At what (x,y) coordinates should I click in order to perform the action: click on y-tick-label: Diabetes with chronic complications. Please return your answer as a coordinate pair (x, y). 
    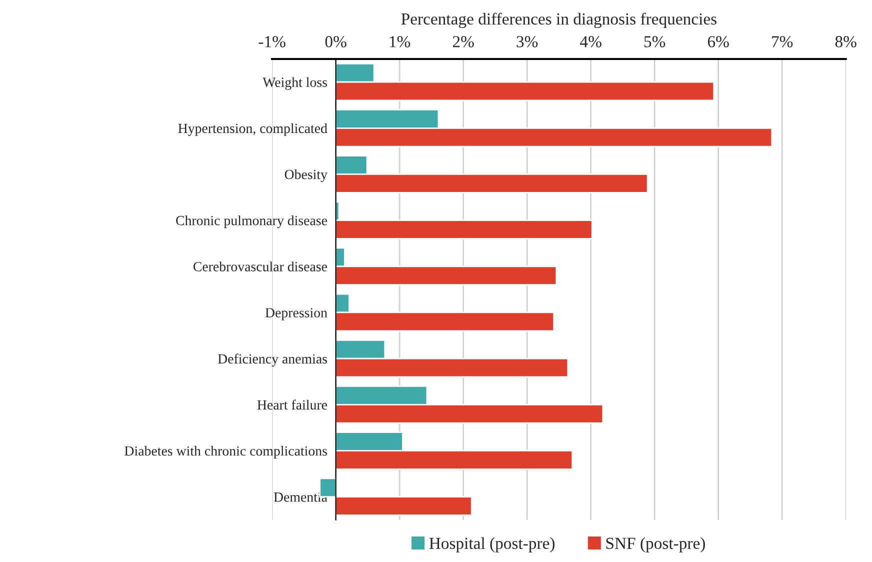
    Looking at the image, I should click on (225, 452).